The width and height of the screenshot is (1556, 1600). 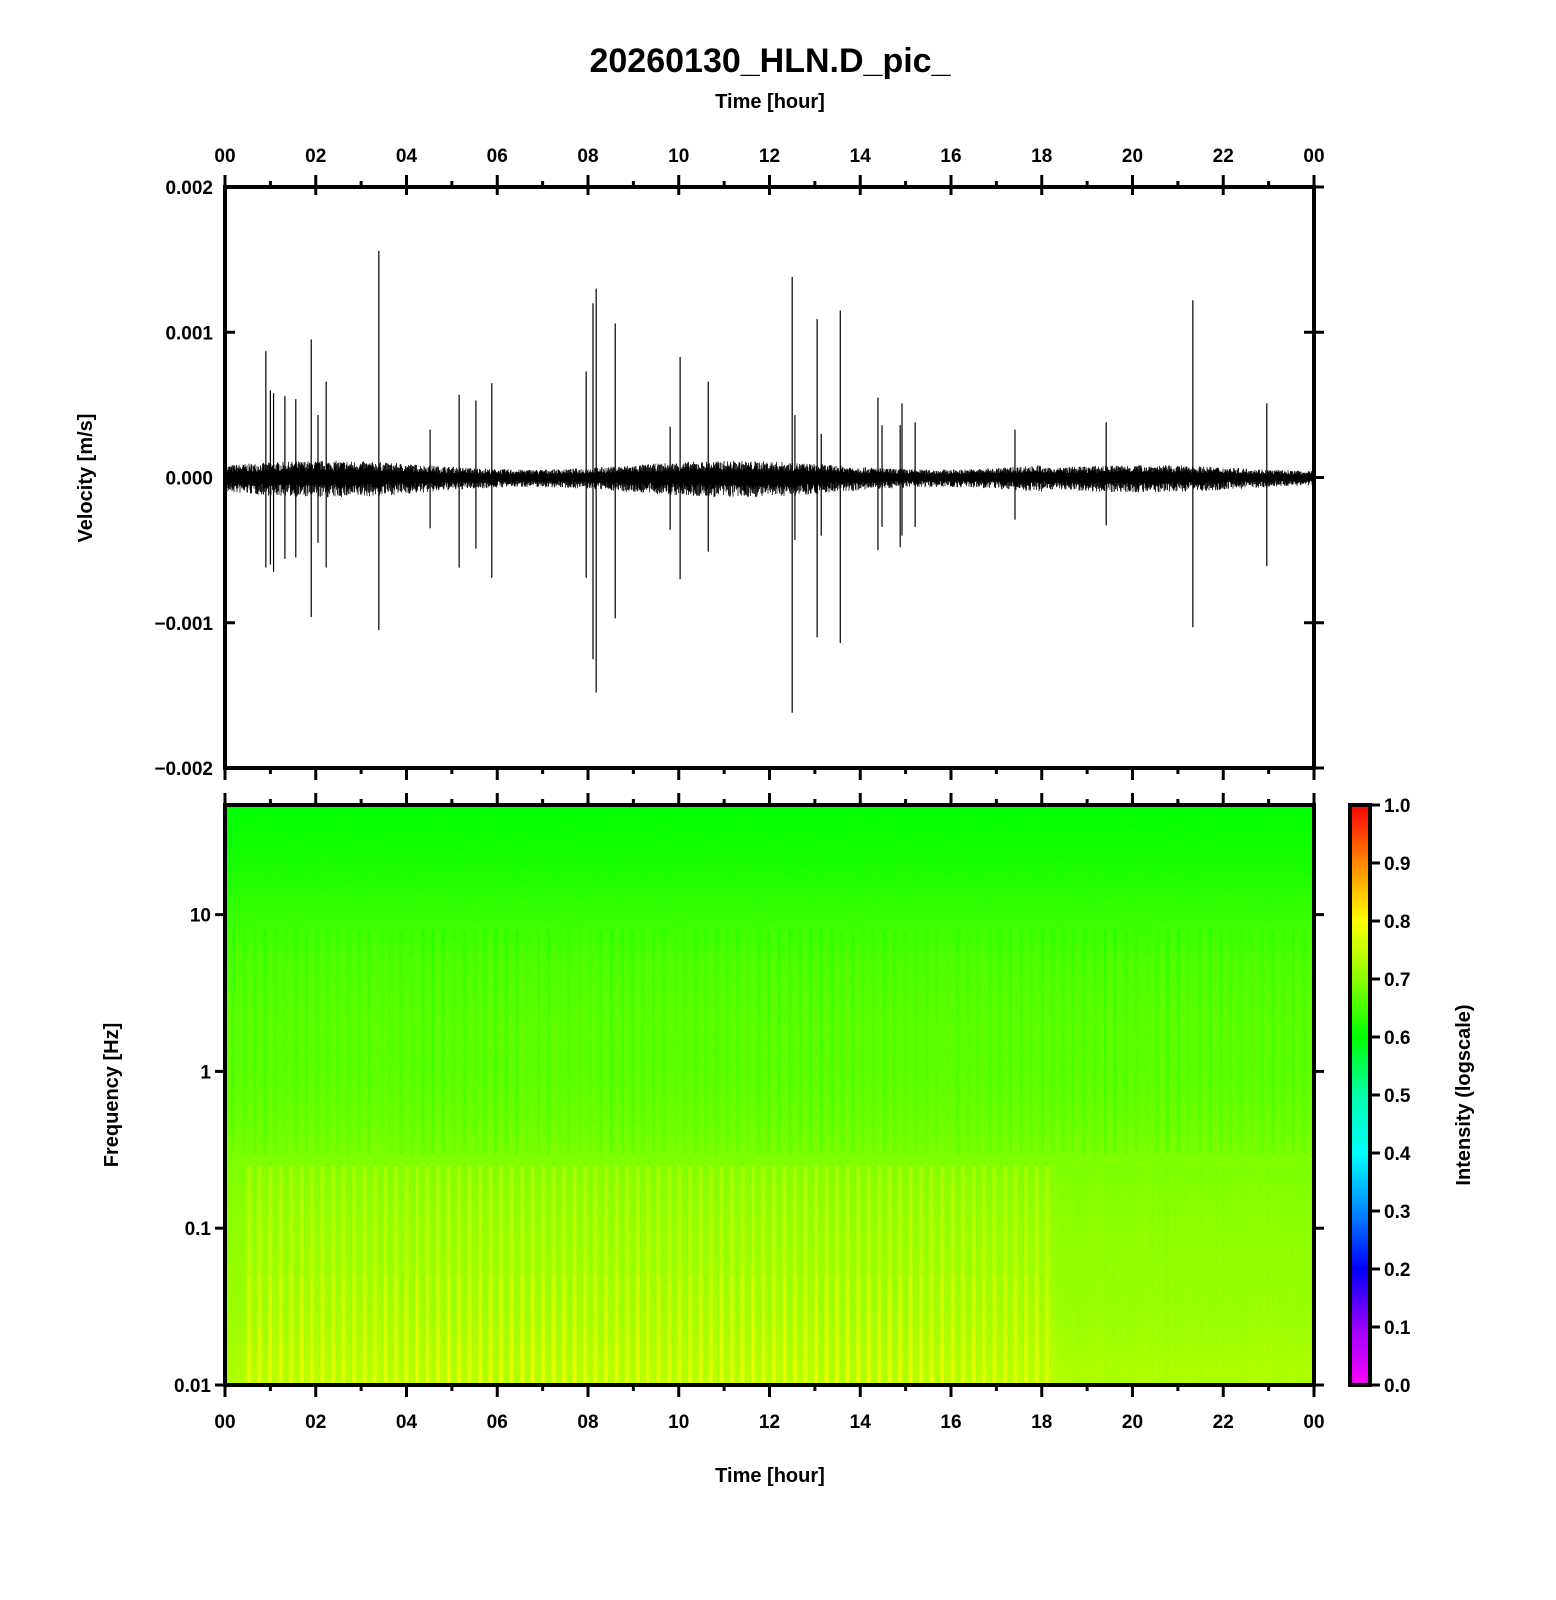 What do you see at coordinates (1397, 1328) in the screenshot?
I see `colorbar-tick-label: 0.1` at bounding box center [1397, 1328].